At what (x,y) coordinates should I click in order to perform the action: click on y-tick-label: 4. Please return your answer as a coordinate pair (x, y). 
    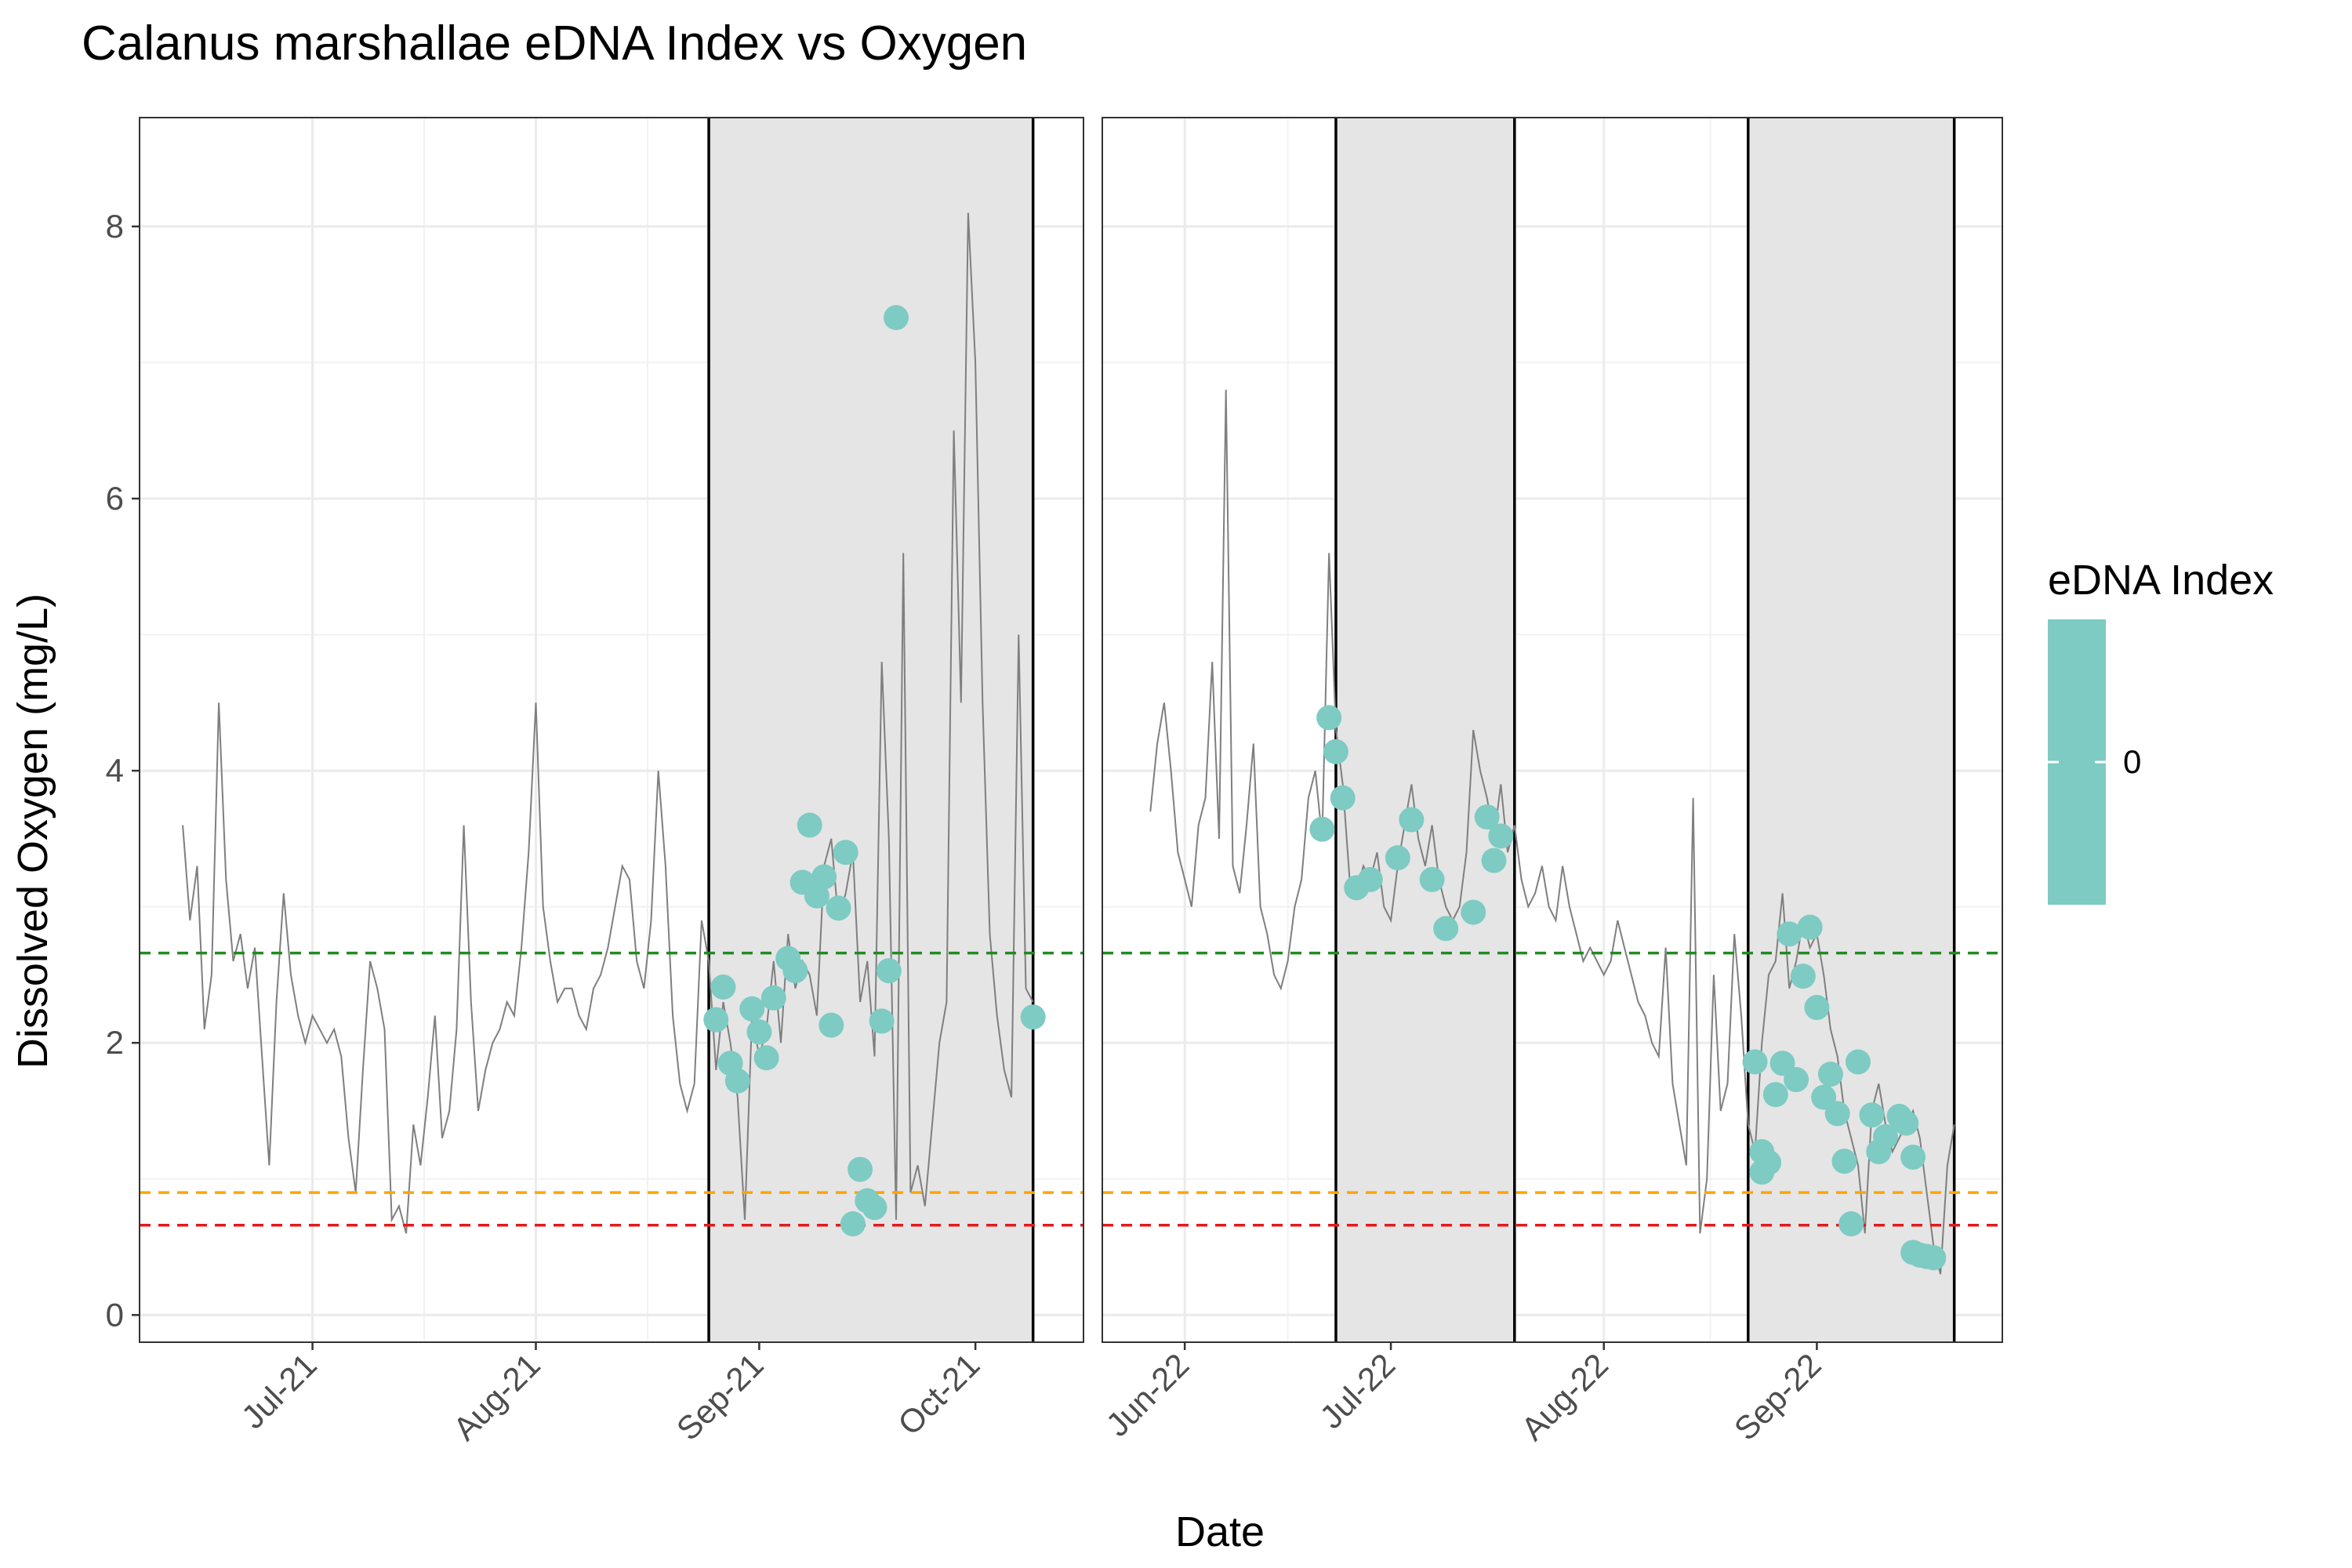
    Looking at the image, I should click on (115, 770).